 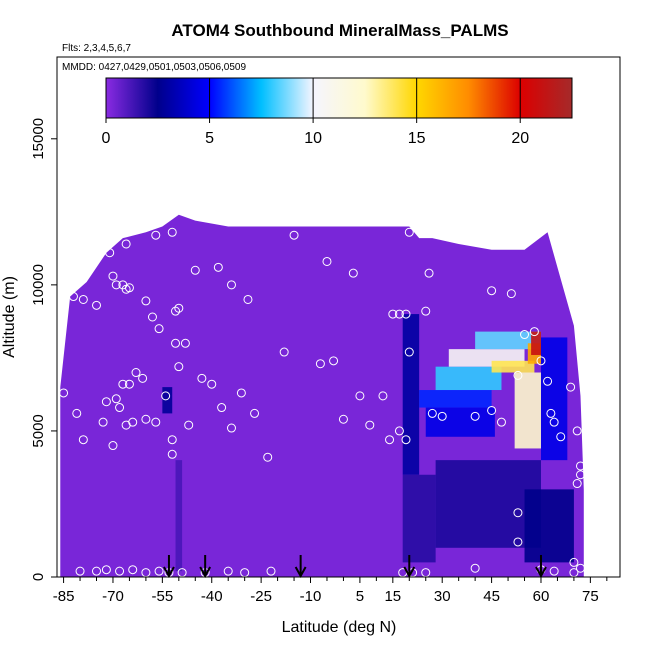 I want to click on x-tick-label: 75, so click(x=590, y=596).